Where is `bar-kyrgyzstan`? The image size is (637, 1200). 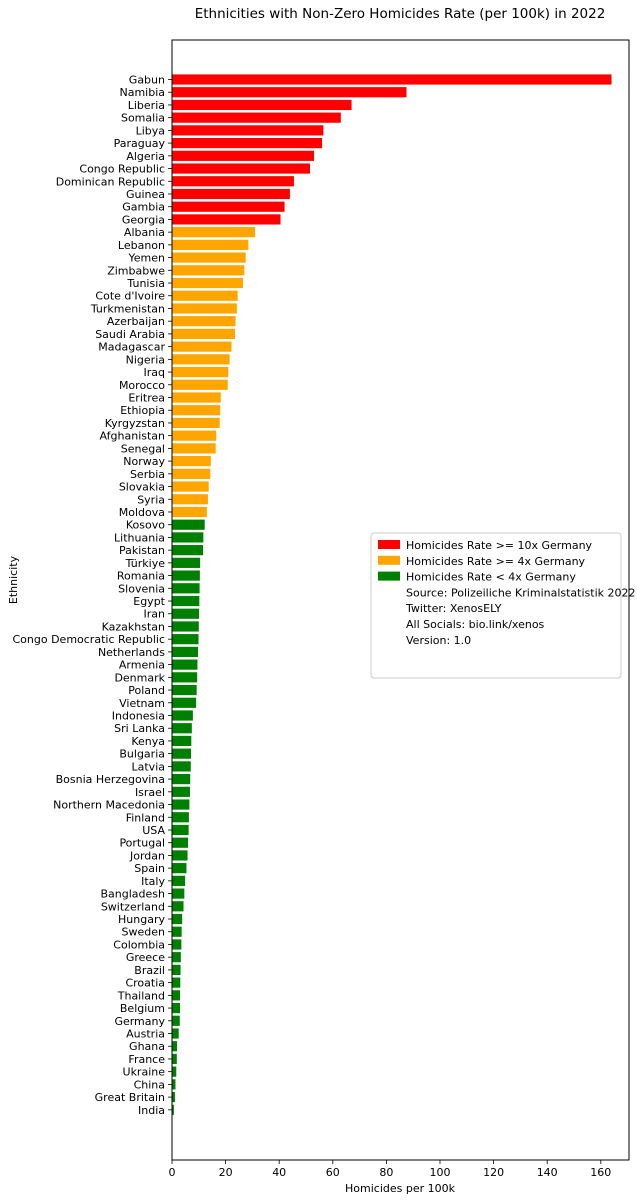 bar-kyrgyzstan is located at coordinates (196, 423).